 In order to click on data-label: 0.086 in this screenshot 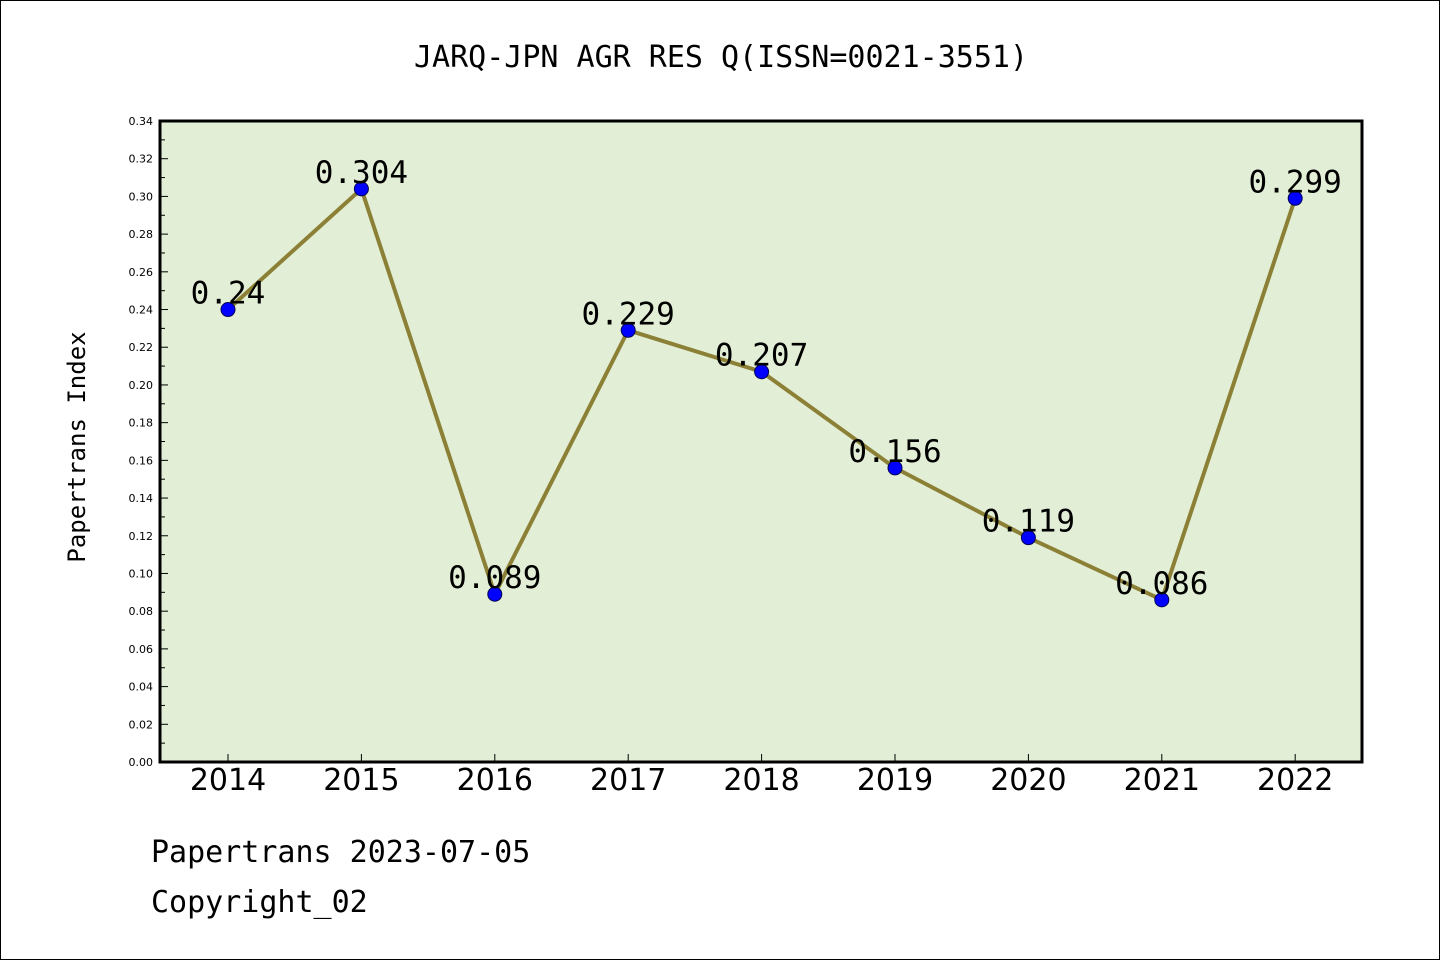, I will do `click(1161, 584)`.